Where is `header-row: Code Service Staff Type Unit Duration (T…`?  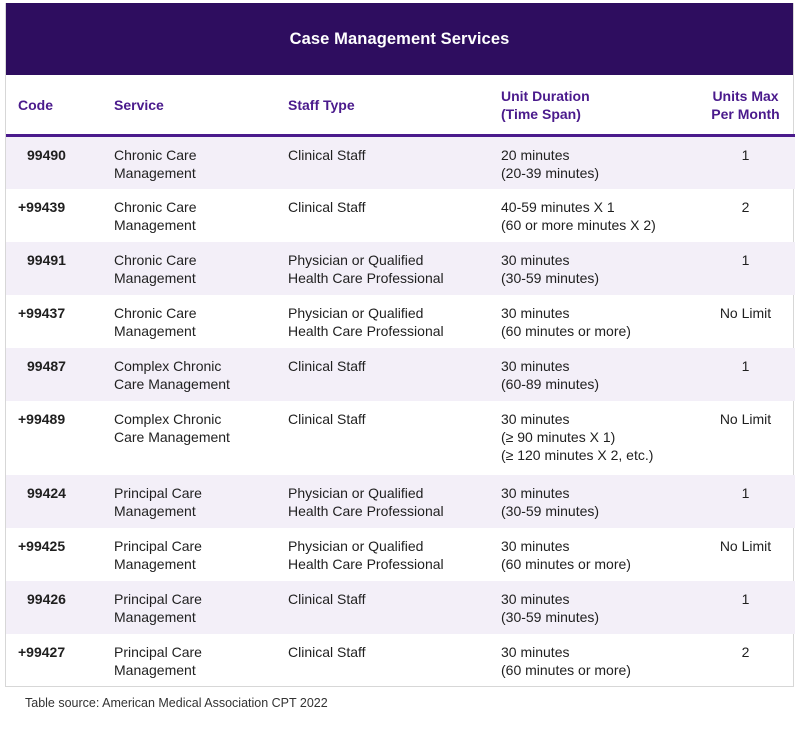
header-row: Code Service Staff Type Unit Duration (T… is located at coordinates (400, 106).